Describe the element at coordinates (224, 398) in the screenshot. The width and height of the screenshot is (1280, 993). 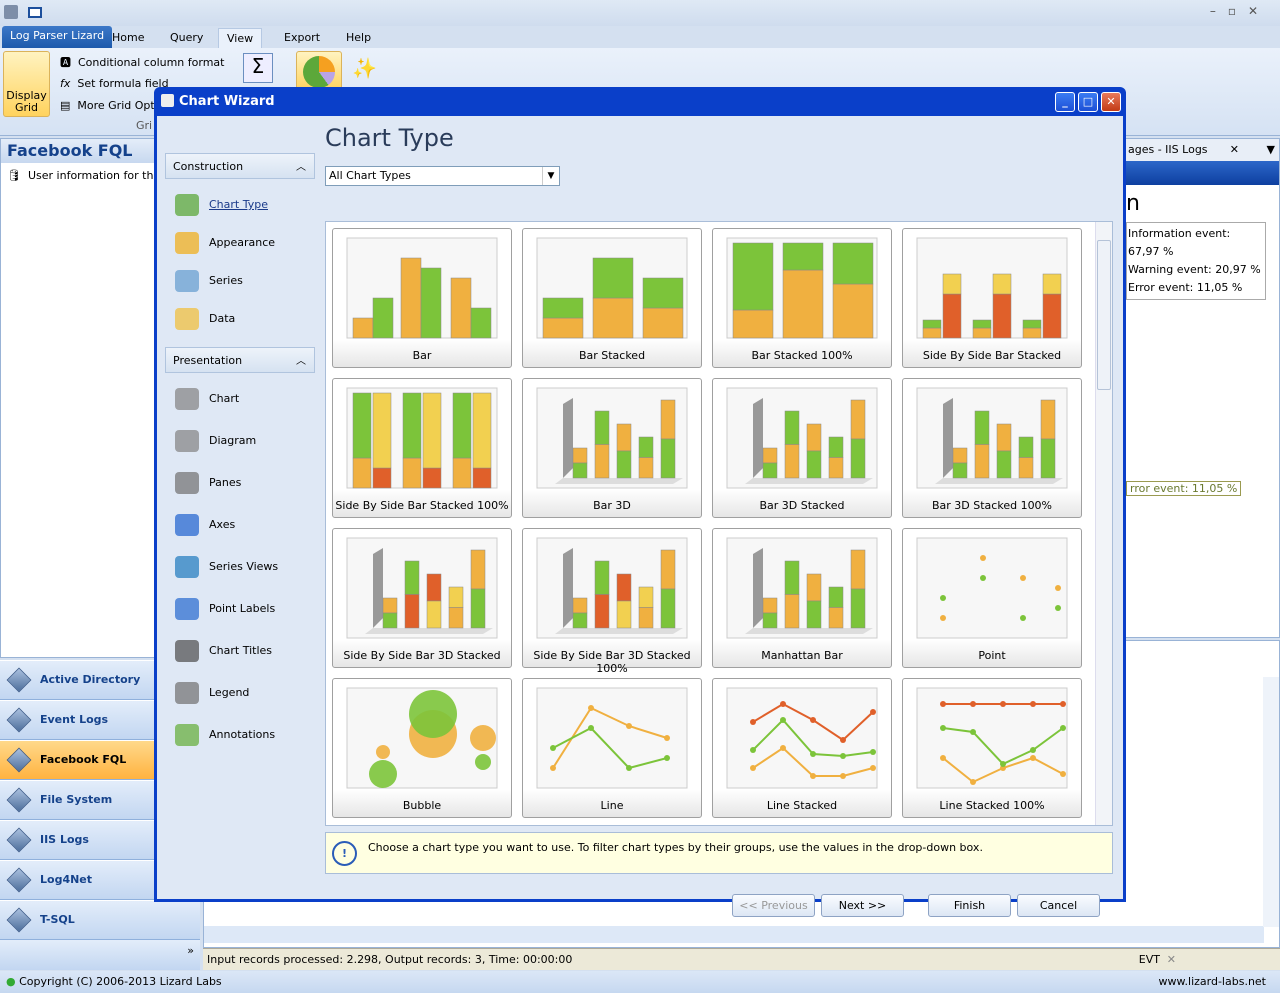
I see `nav-item-label: Chart` at that location.